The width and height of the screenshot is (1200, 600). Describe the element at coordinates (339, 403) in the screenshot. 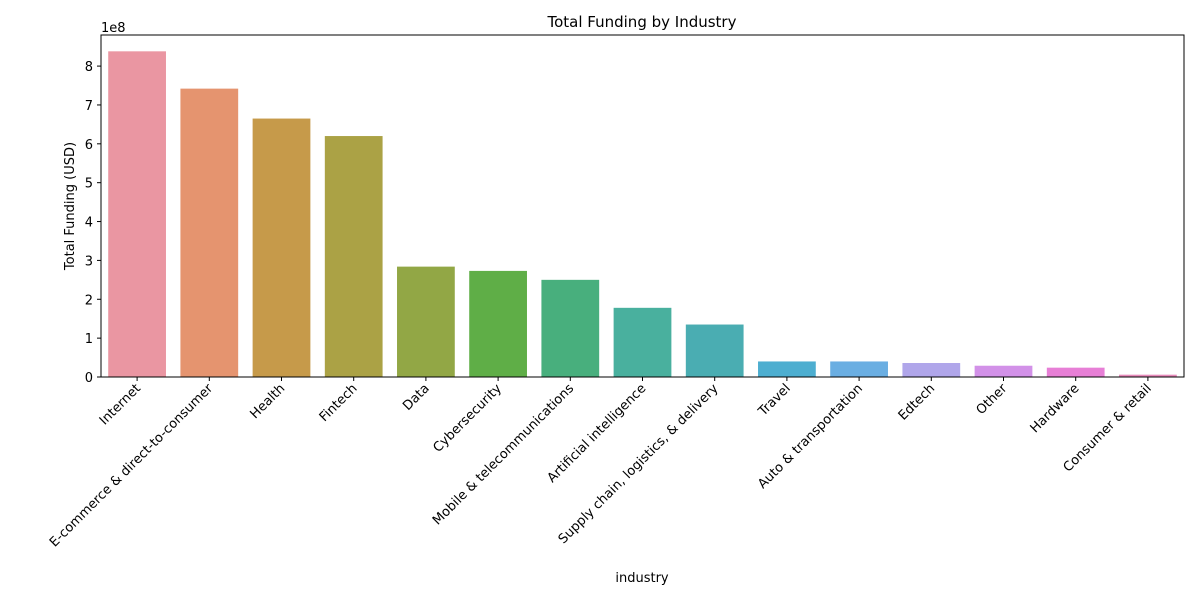

I see `x-tick-label-3: Fintech` at that location.